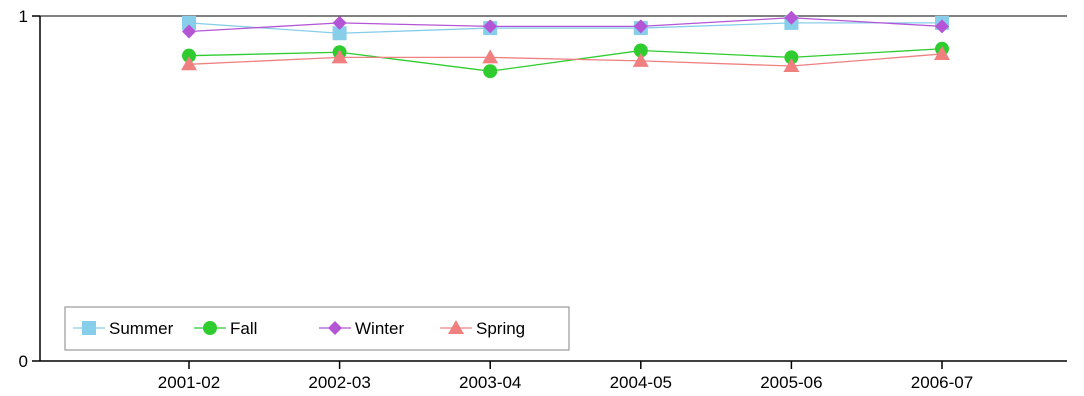 This screenshot has height=396, width=1084. Describe the element at coordinates (339, 382) in the screenshot. I see `x-tick-label: 2002-03` at that location.